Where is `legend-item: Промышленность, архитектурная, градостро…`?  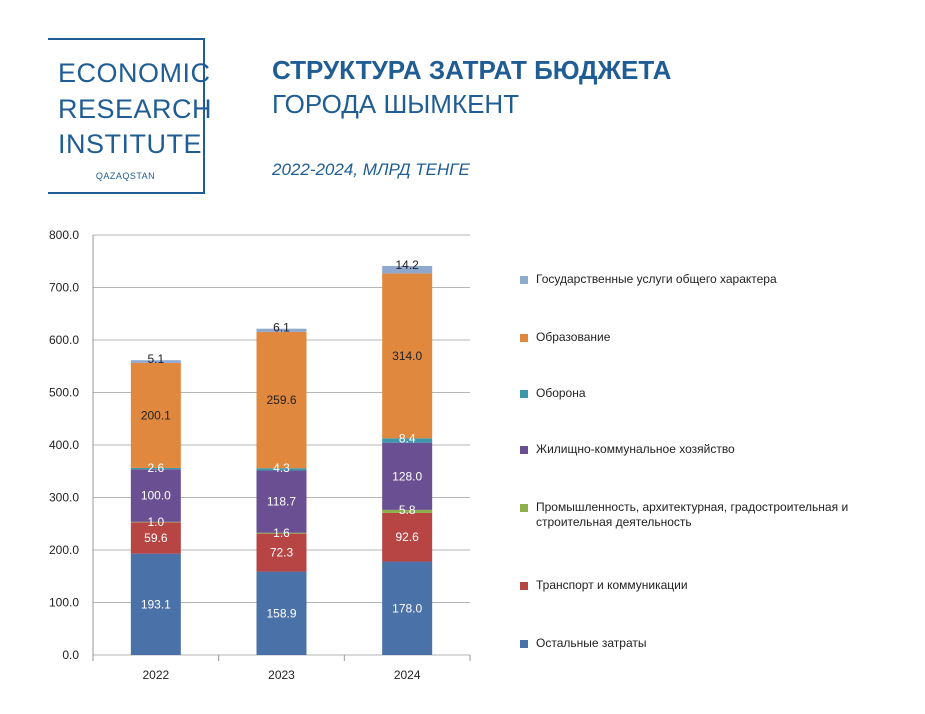 legend-item: Промышленность, архитектурная, градостро… is located at coordinates (705, 515).